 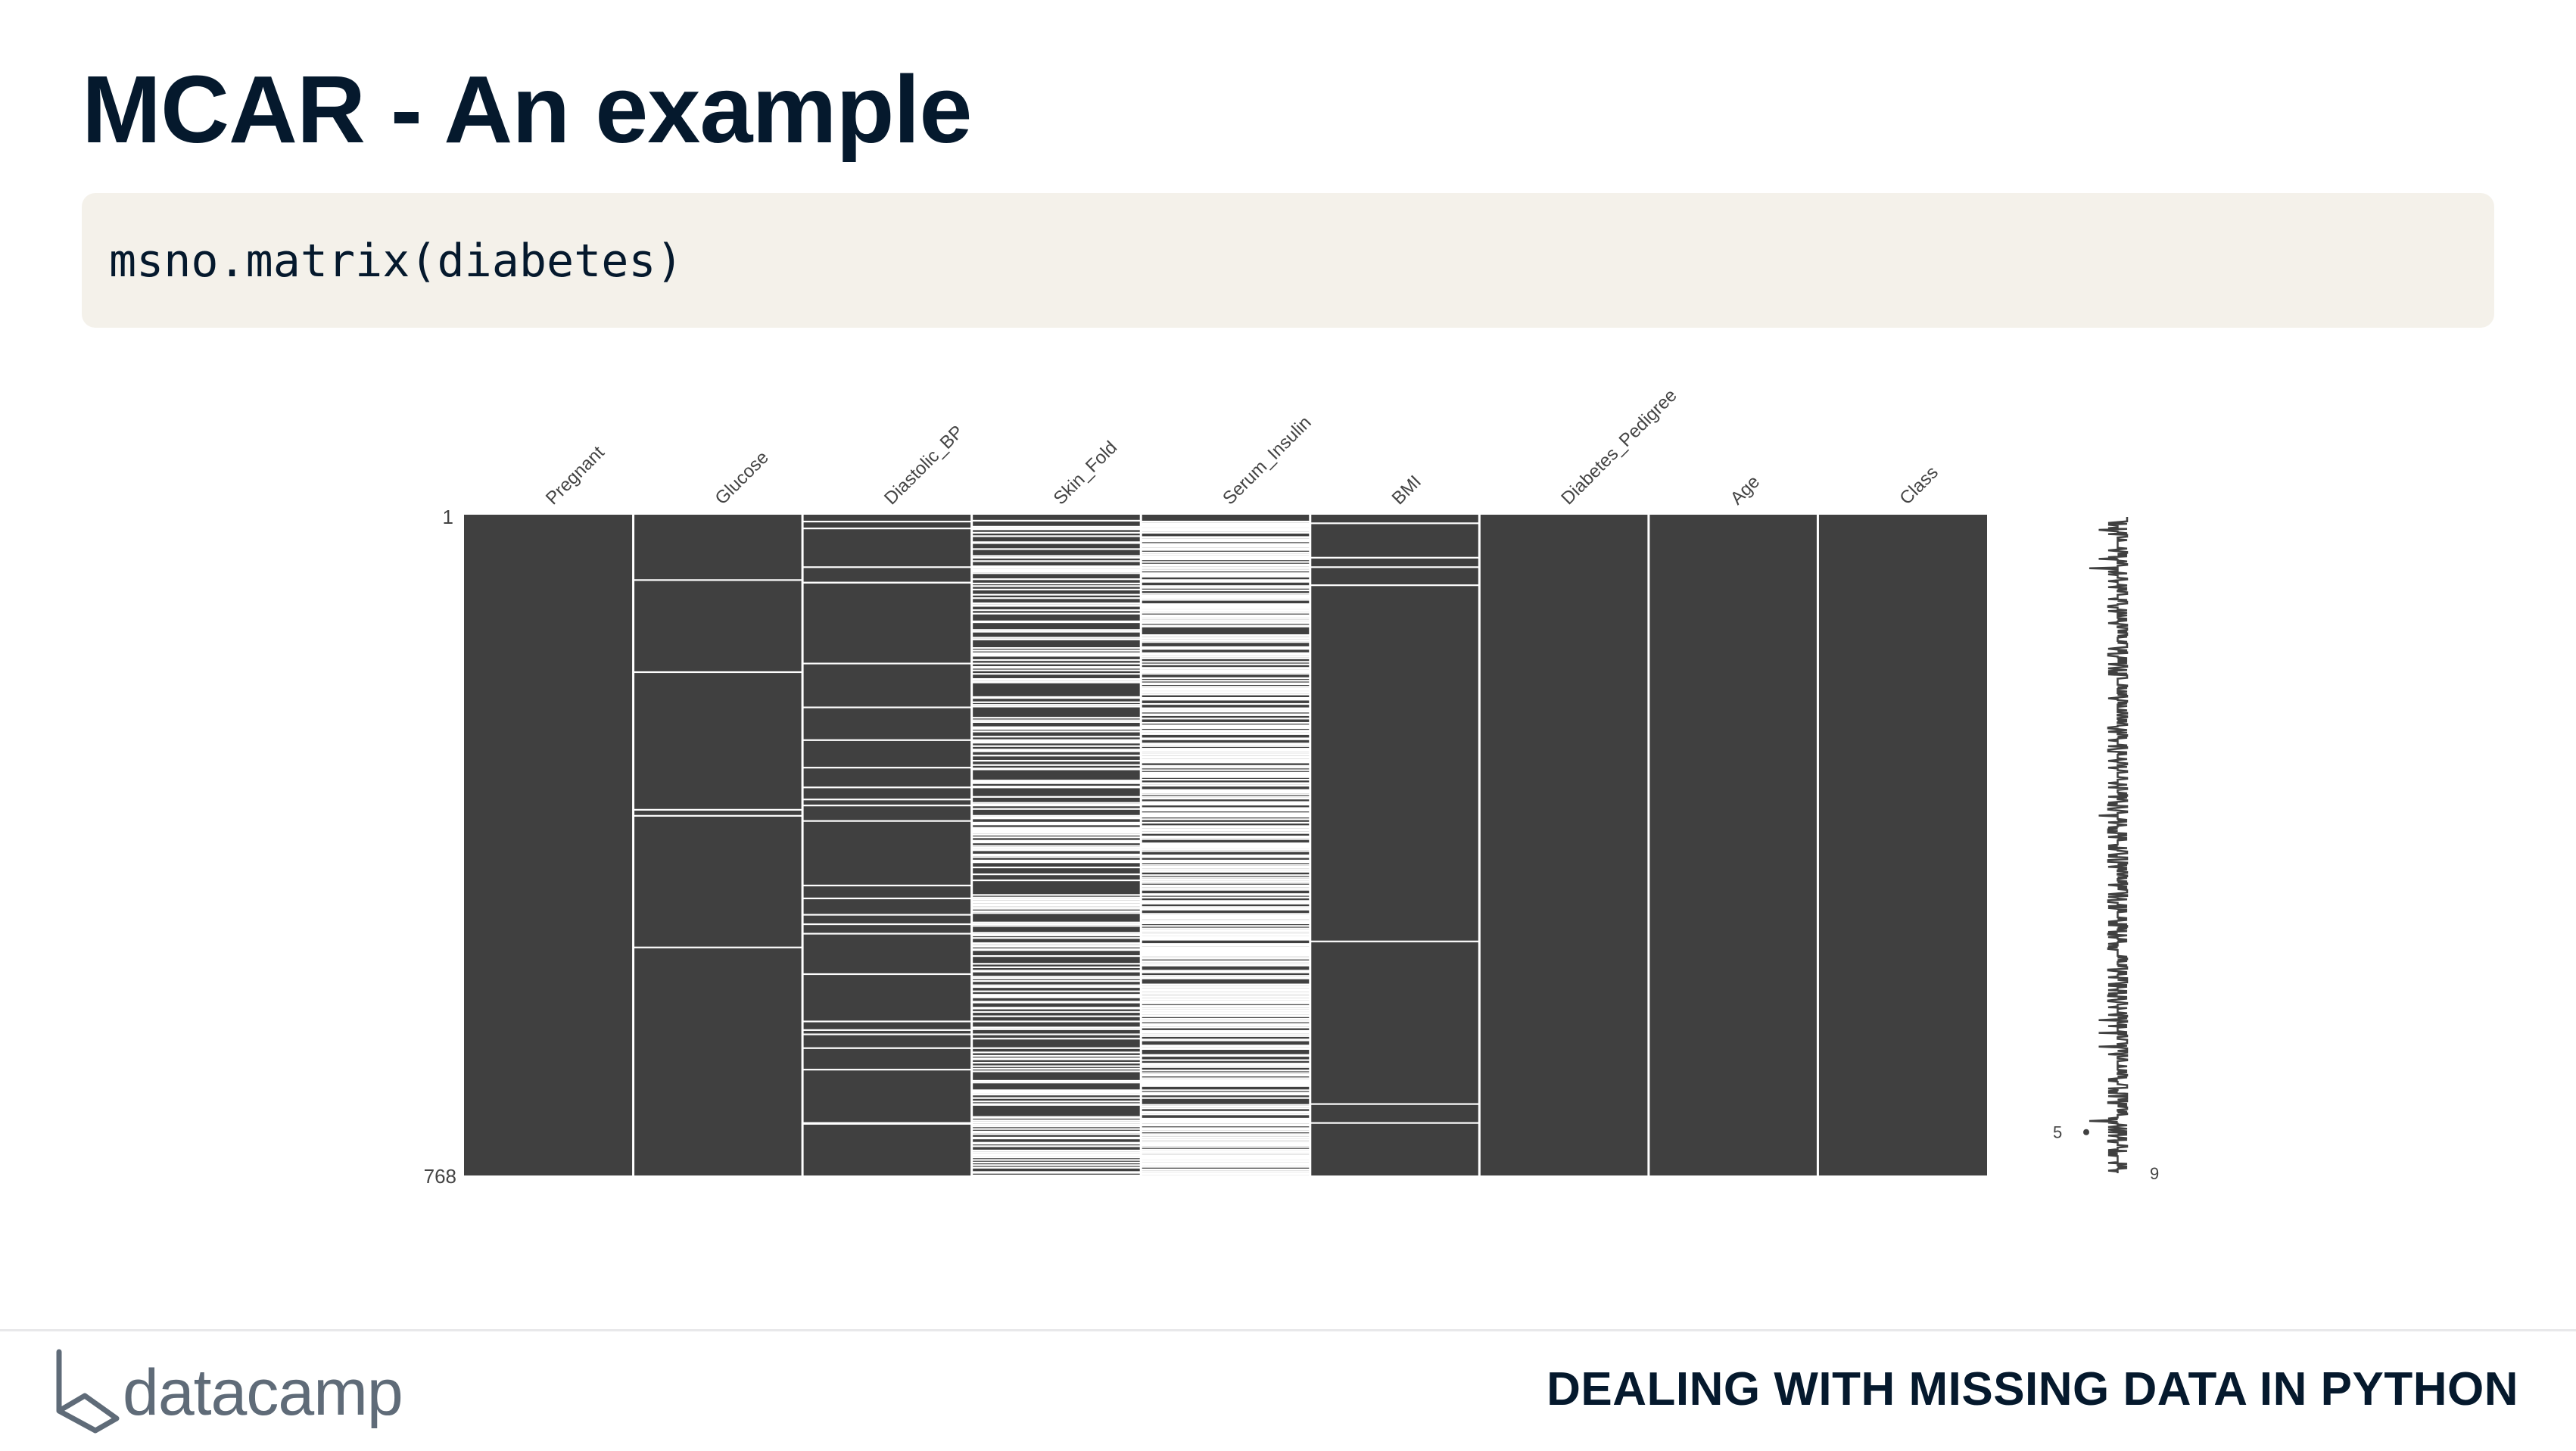 I want to click on row-tick-label: 768, so click(x=440, y=1176).